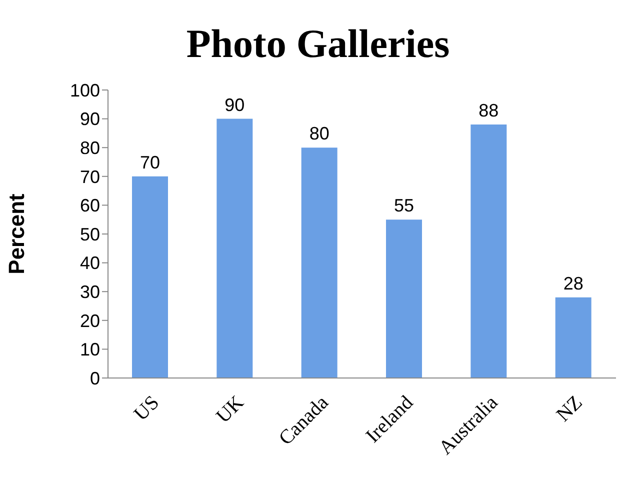 This screenshot has width=636, height=478. I want to click on y-tick-label: 80, so click(90, 148).